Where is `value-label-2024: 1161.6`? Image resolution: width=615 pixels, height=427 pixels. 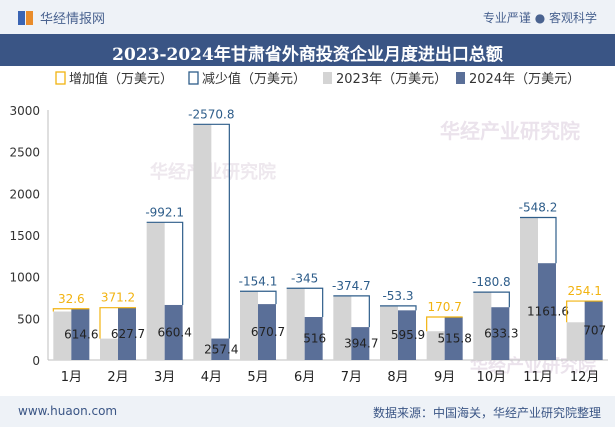 value-label-2024: 1161.6 is located at coordinates (548, 312).